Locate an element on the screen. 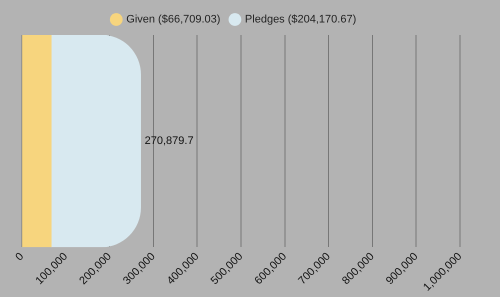  legend-label: Given ($66,709.03) is located at coordinates (173, 20).